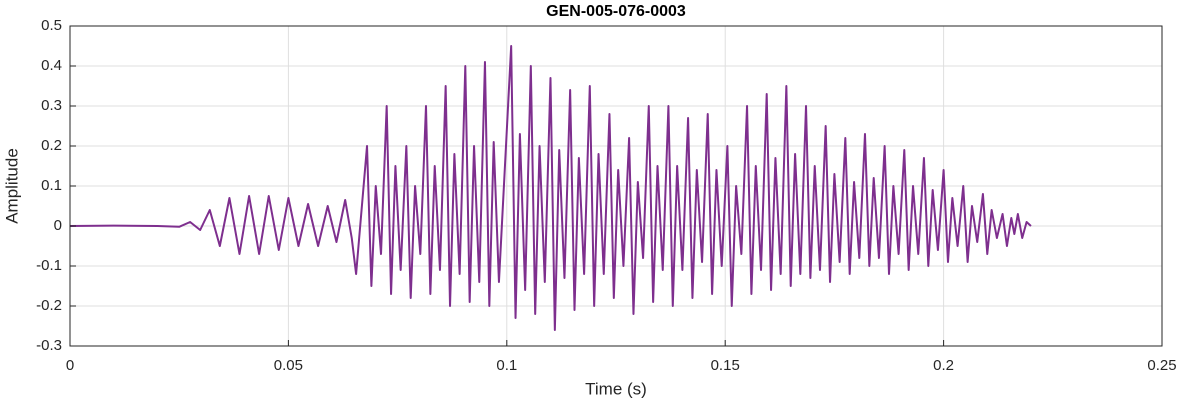 The width and height of the screenshot is (1182, 404). I want to click on chart-title: GEN-005-076-0003, so click(616, 11).